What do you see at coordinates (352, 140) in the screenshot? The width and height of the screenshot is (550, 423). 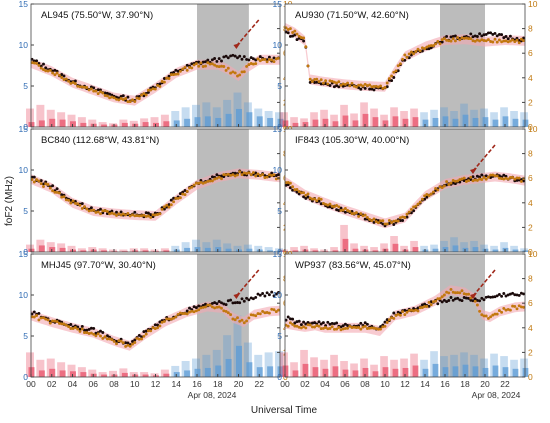 I see `station-label: IF843 (105.30°W, 40.00°N)` at bounding box center [352, 140].